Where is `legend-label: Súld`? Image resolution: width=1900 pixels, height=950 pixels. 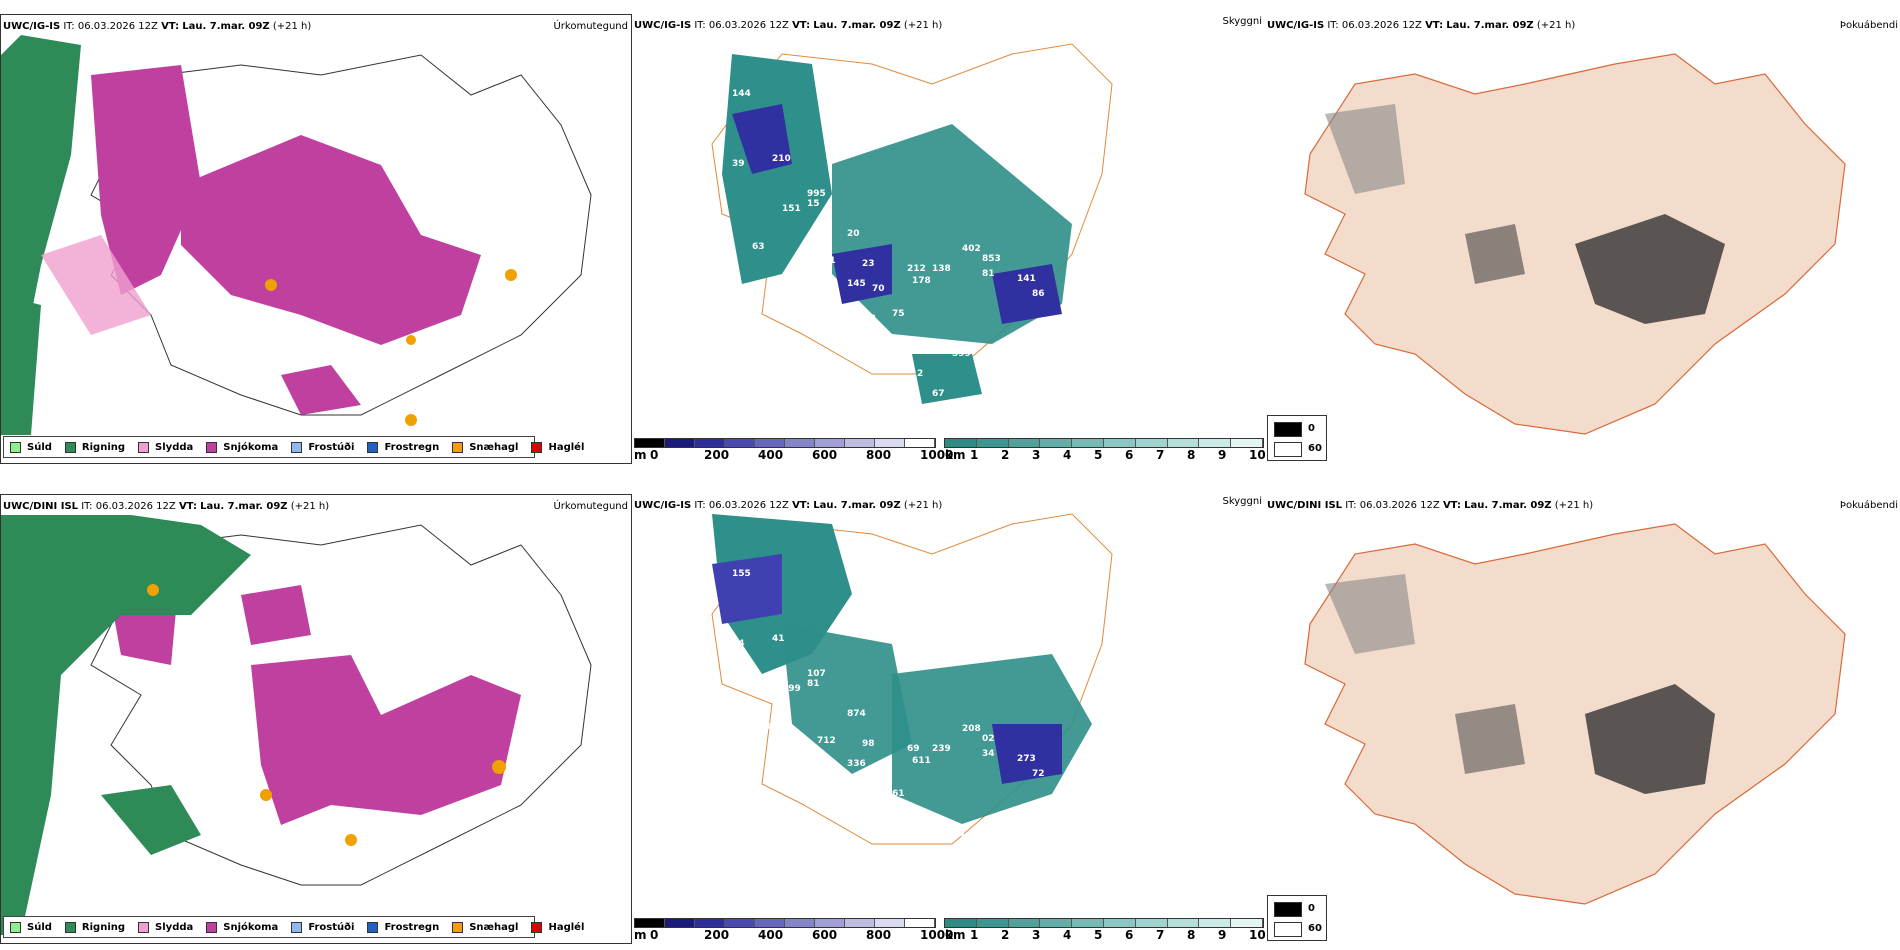 legend-label: Súld is located at coordinates (39, 927).